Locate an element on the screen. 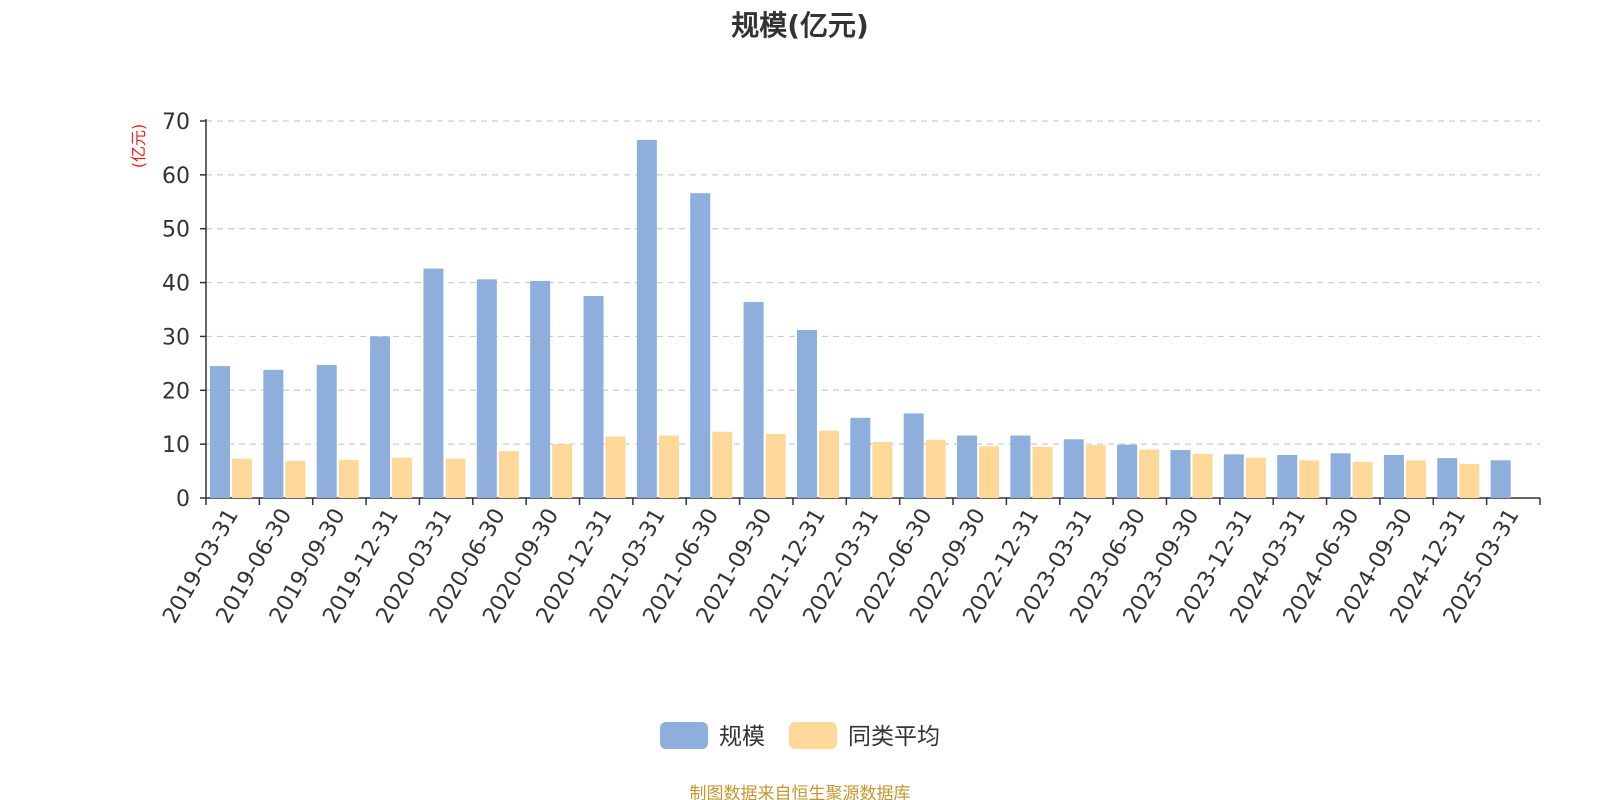 This screenshot has width=1600, height=800. legend-label: 同类平均 is located at coordinates (894, 737).